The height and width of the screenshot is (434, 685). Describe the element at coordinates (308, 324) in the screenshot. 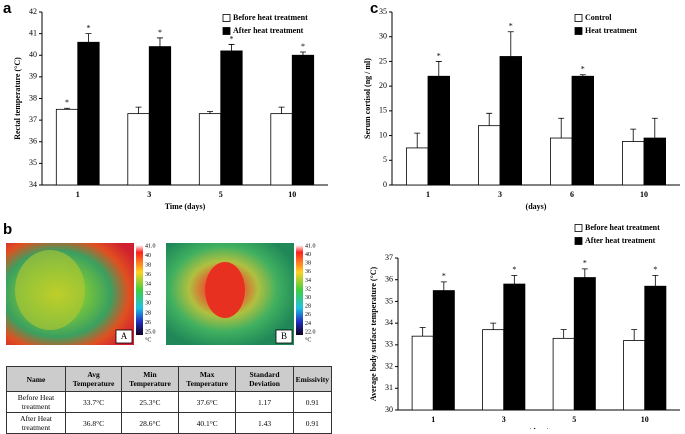

I see `scale-label: 24` at that location.